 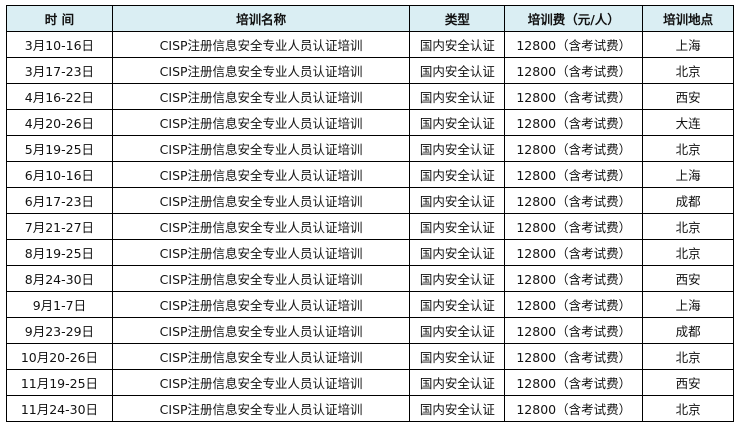 I want to click on cell-time: 5月19-25日, so click(x=59, y=148).